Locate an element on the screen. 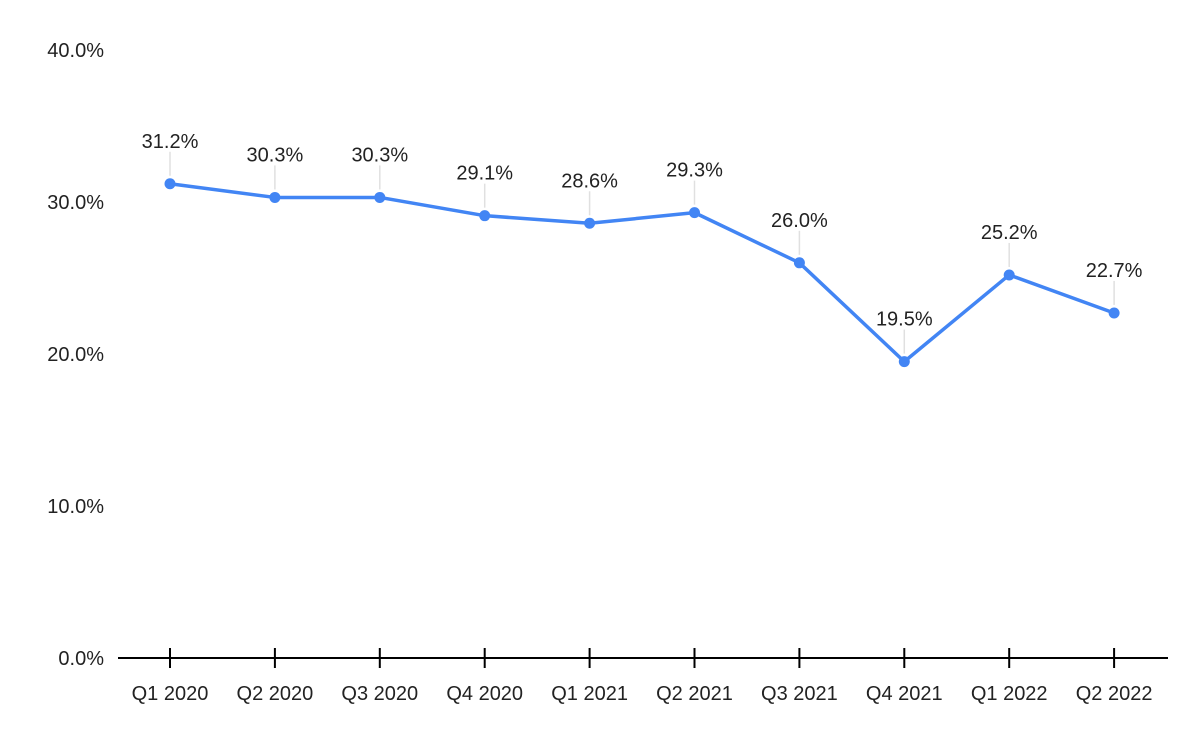 The width and height of the screenshot is (1204, 744). y-axis: 0.0% 10.0% 20.0% 30.0% 40.0% is located at coordinates (75, 355).